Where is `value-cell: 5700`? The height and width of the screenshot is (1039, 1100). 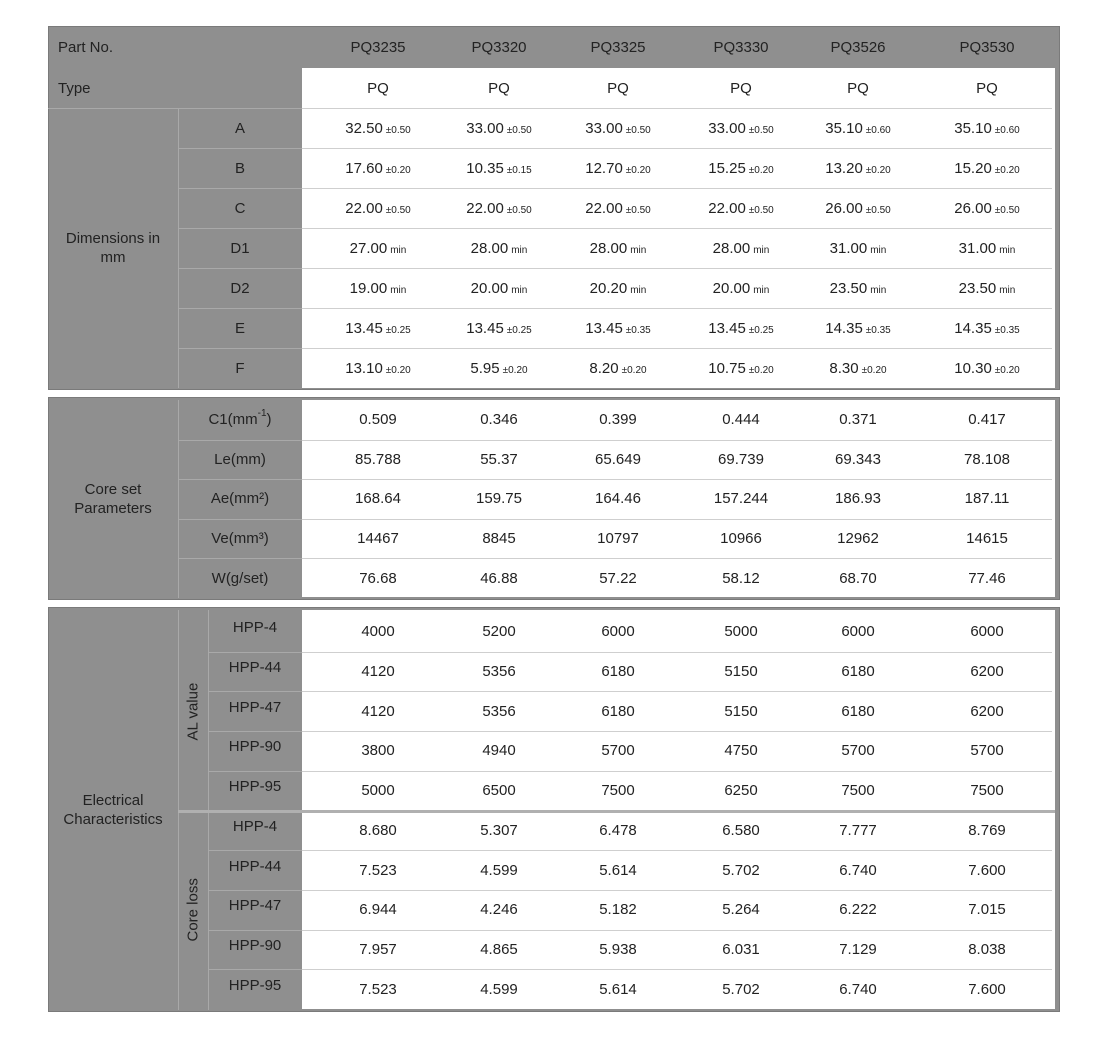 value-cell: 5700 is located at coordinates (858, 751).